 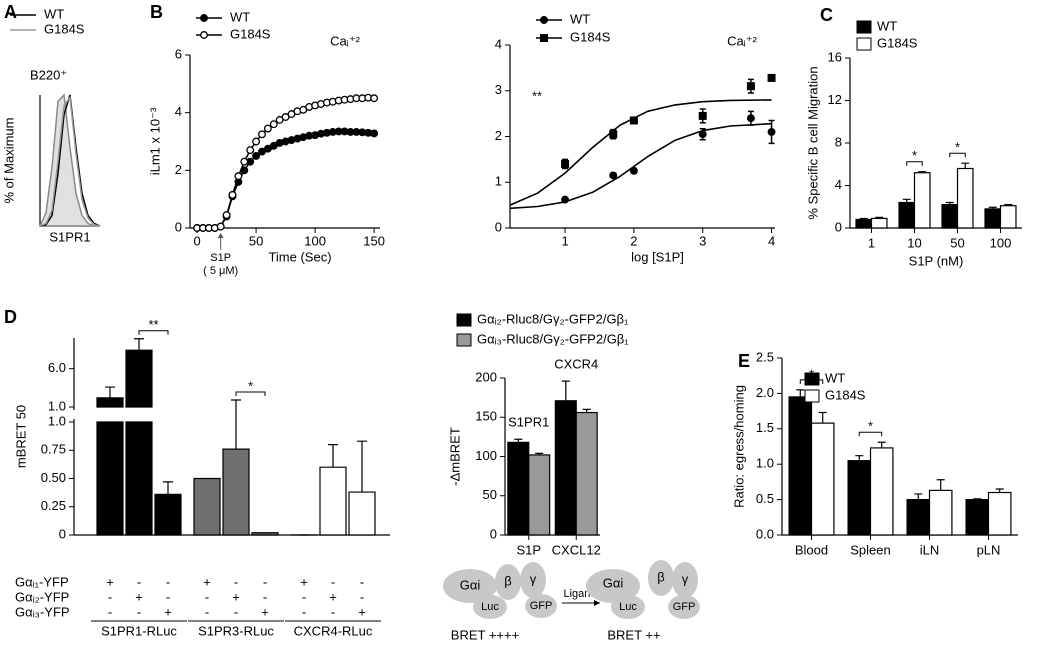 I want to click on y-tick-label: 12, so click(x=835, y=99).